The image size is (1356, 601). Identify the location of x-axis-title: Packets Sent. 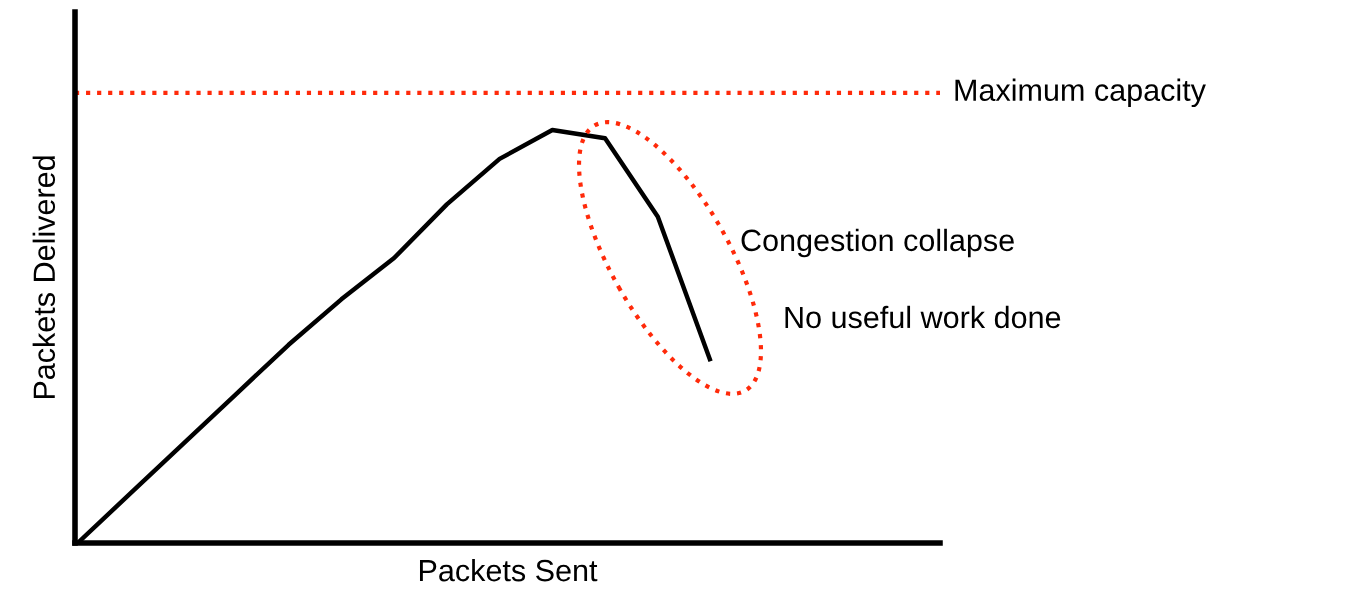
(508, 570).